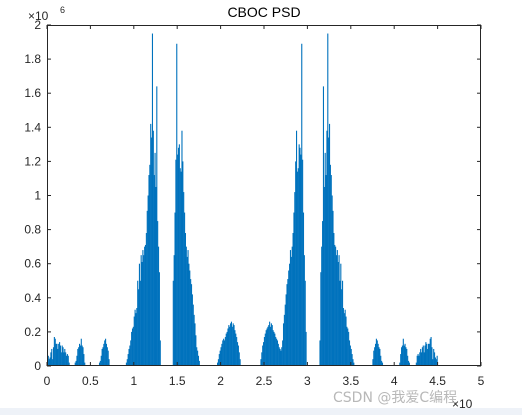 Image resolution: width=522 pixels, height=420 pixels. Describe the element at coordinates (90, 381) in the screenshot. I see `x-tick-label: 0.5` at that location.